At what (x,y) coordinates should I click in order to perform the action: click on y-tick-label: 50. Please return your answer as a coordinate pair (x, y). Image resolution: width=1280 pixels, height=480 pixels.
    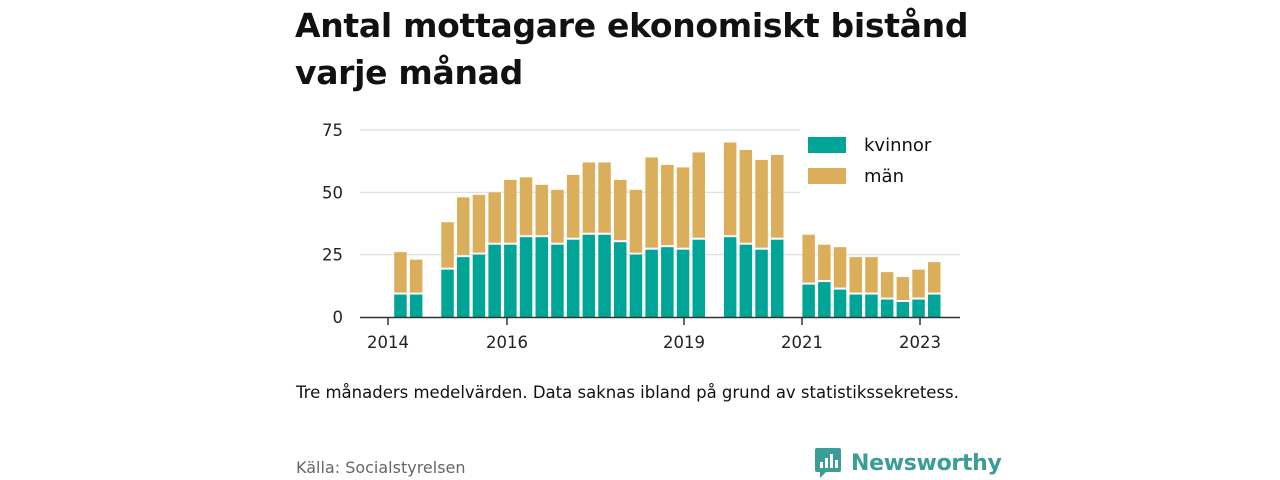
    Looking at the image, I should click on (332, 192).